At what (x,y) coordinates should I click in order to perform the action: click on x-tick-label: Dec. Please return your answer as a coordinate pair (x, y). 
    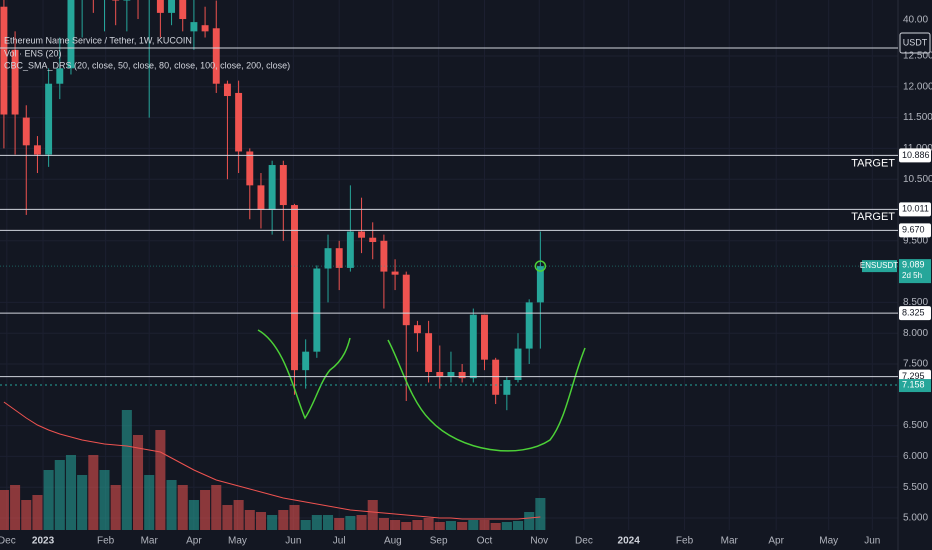
    Looking at the image, I should click on (8, 541).